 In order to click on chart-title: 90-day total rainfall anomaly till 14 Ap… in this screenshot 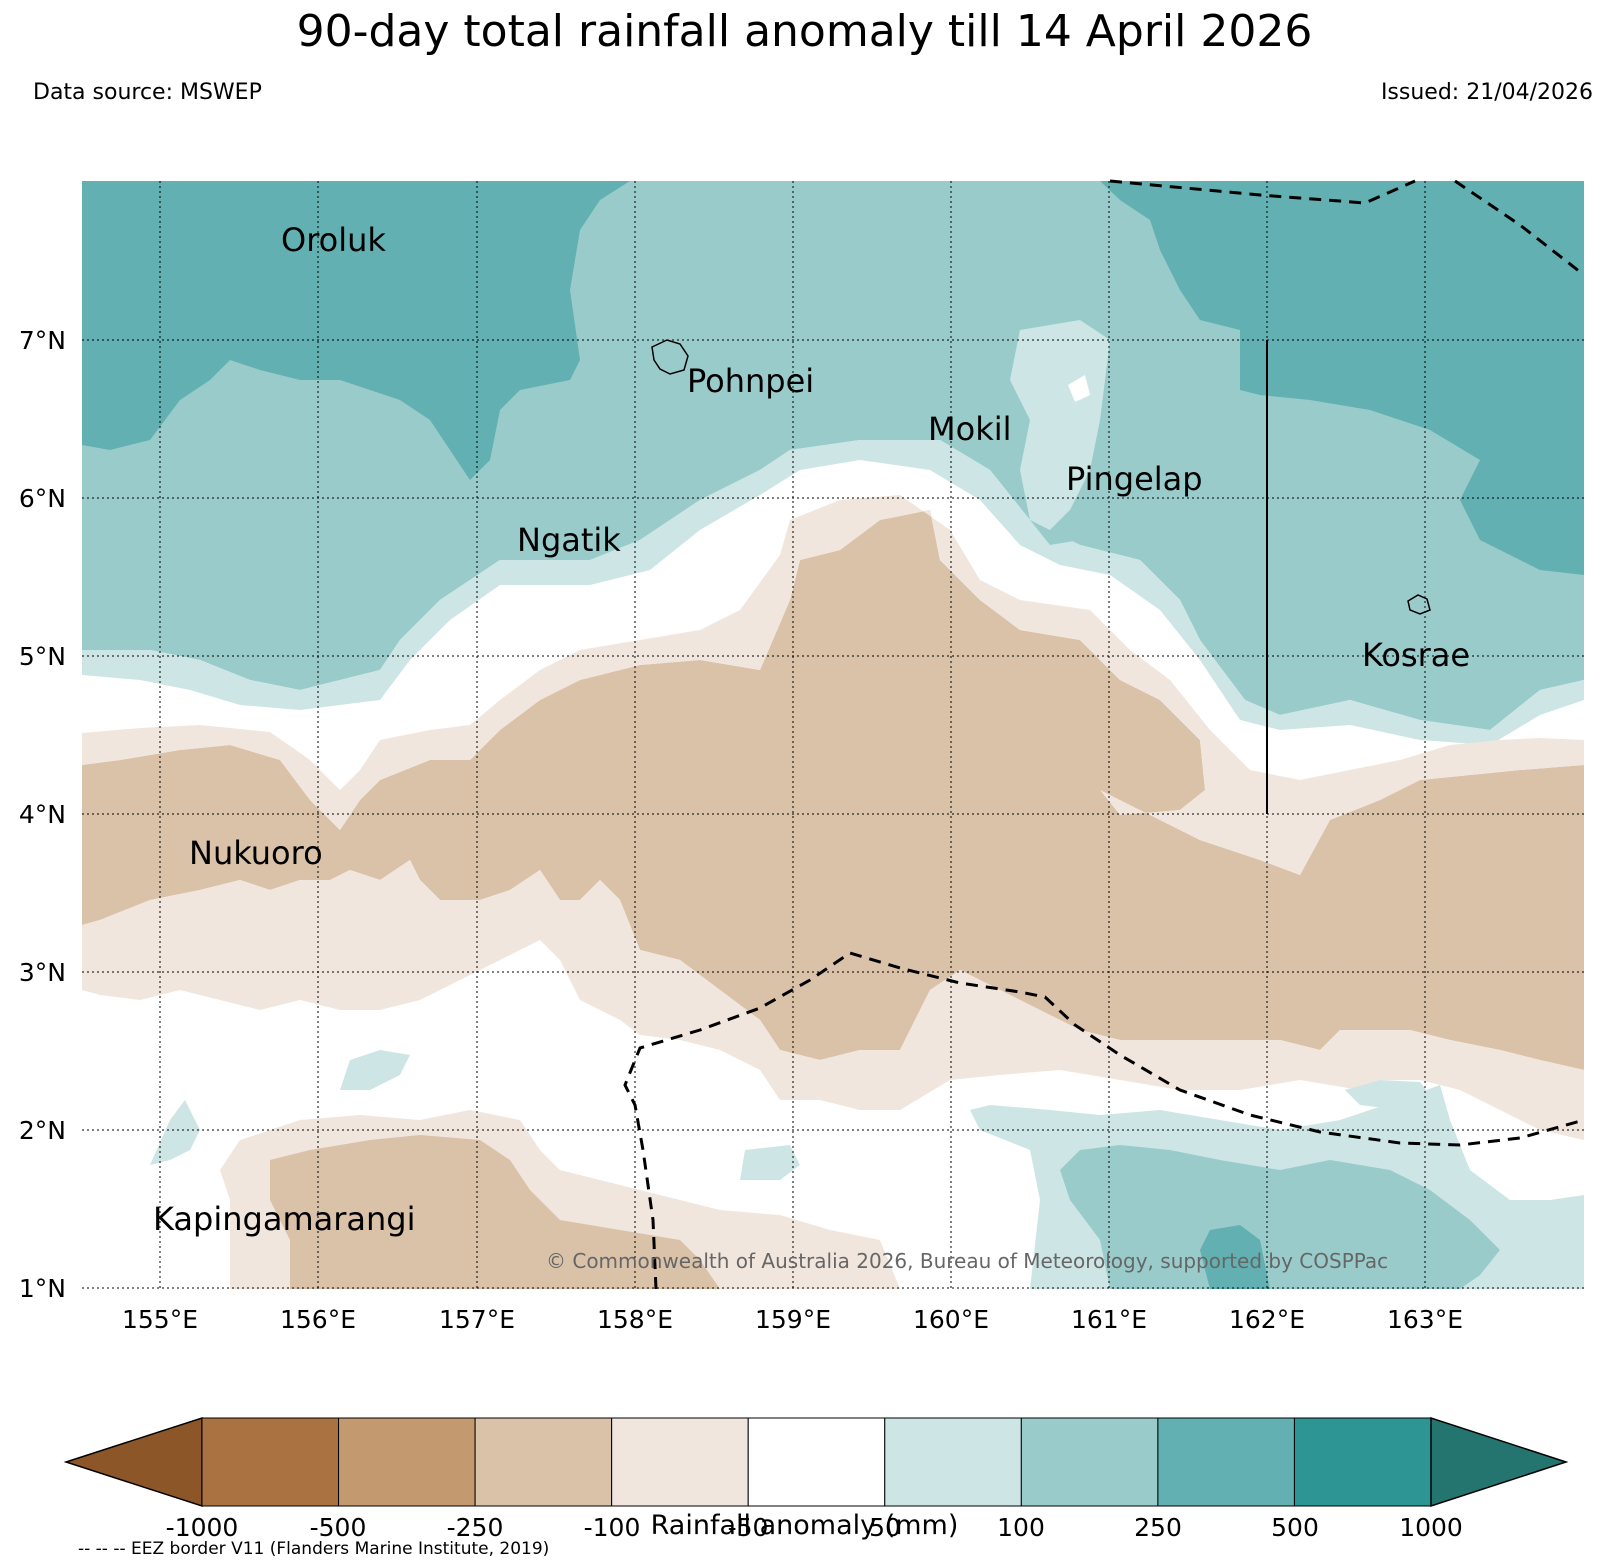, I will do `click(804, 31)`.